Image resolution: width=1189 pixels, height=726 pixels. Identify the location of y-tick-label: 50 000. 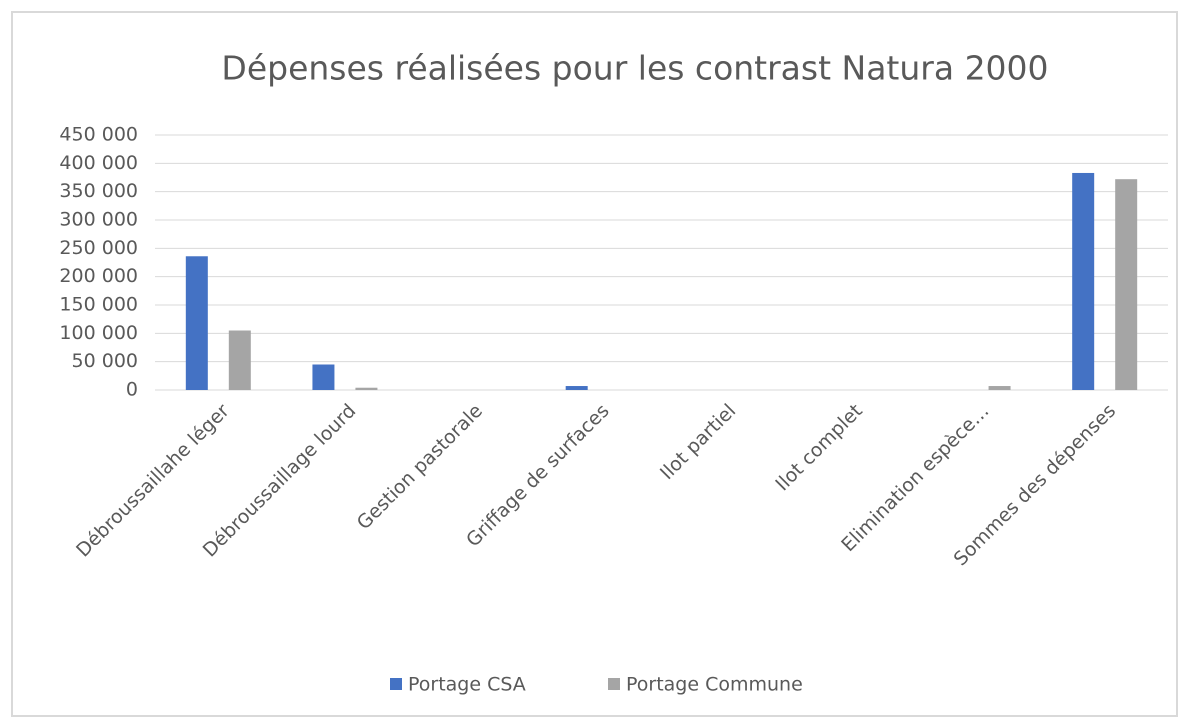
(105, 361).